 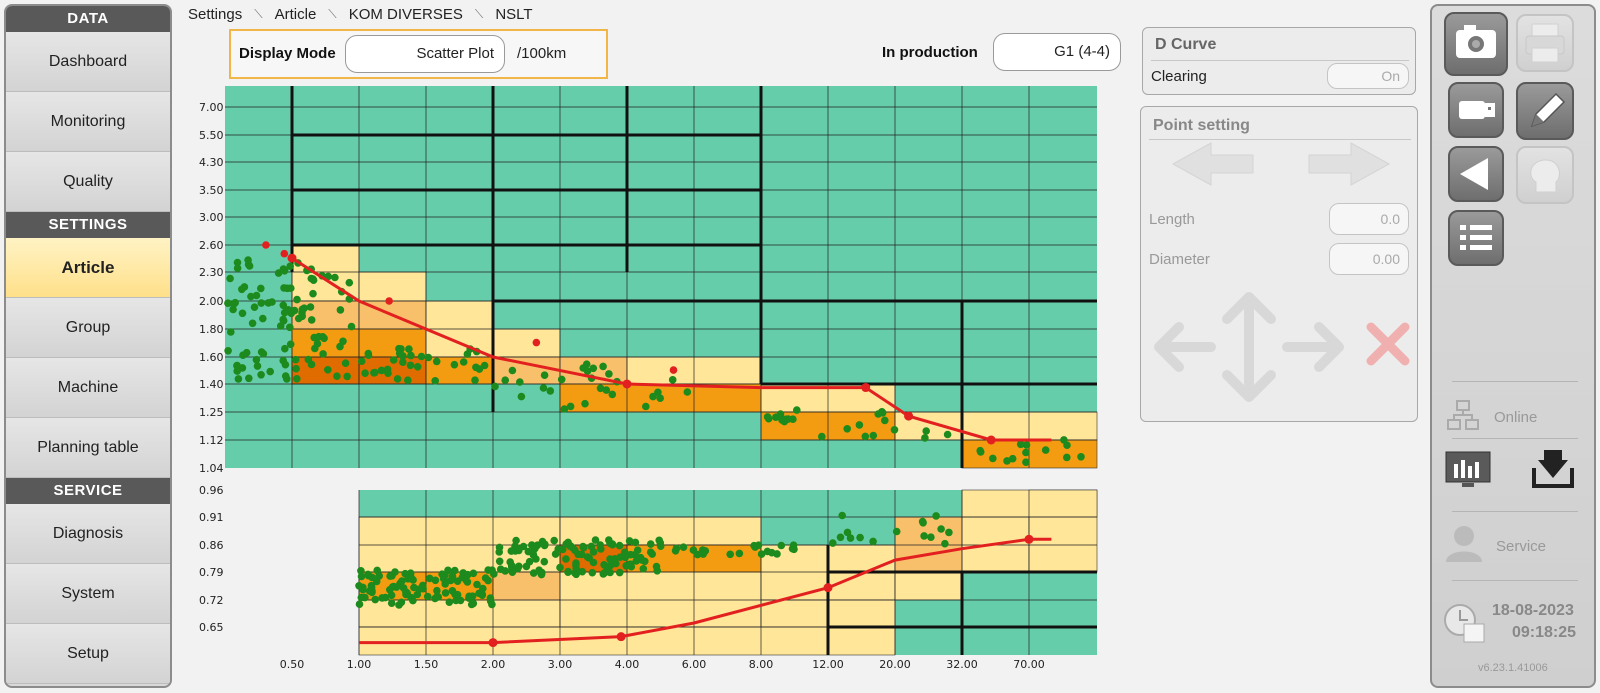 I want to click on previous-point-icon, so click(x=1213, y=164).